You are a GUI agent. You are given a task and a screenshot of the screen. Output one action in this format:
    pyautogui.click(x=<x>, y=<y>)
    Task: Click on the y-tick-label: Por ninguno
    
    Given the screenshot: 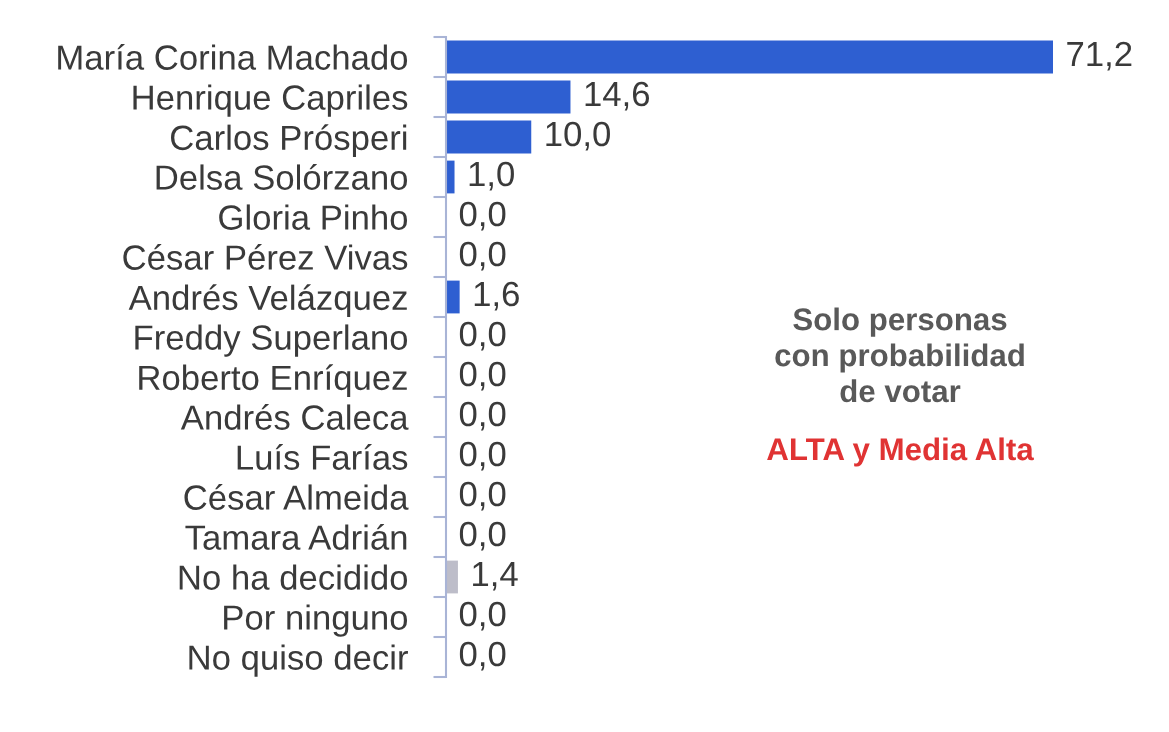 What is the action you would take?
    pyautogui.click(x=316, y=620)
    